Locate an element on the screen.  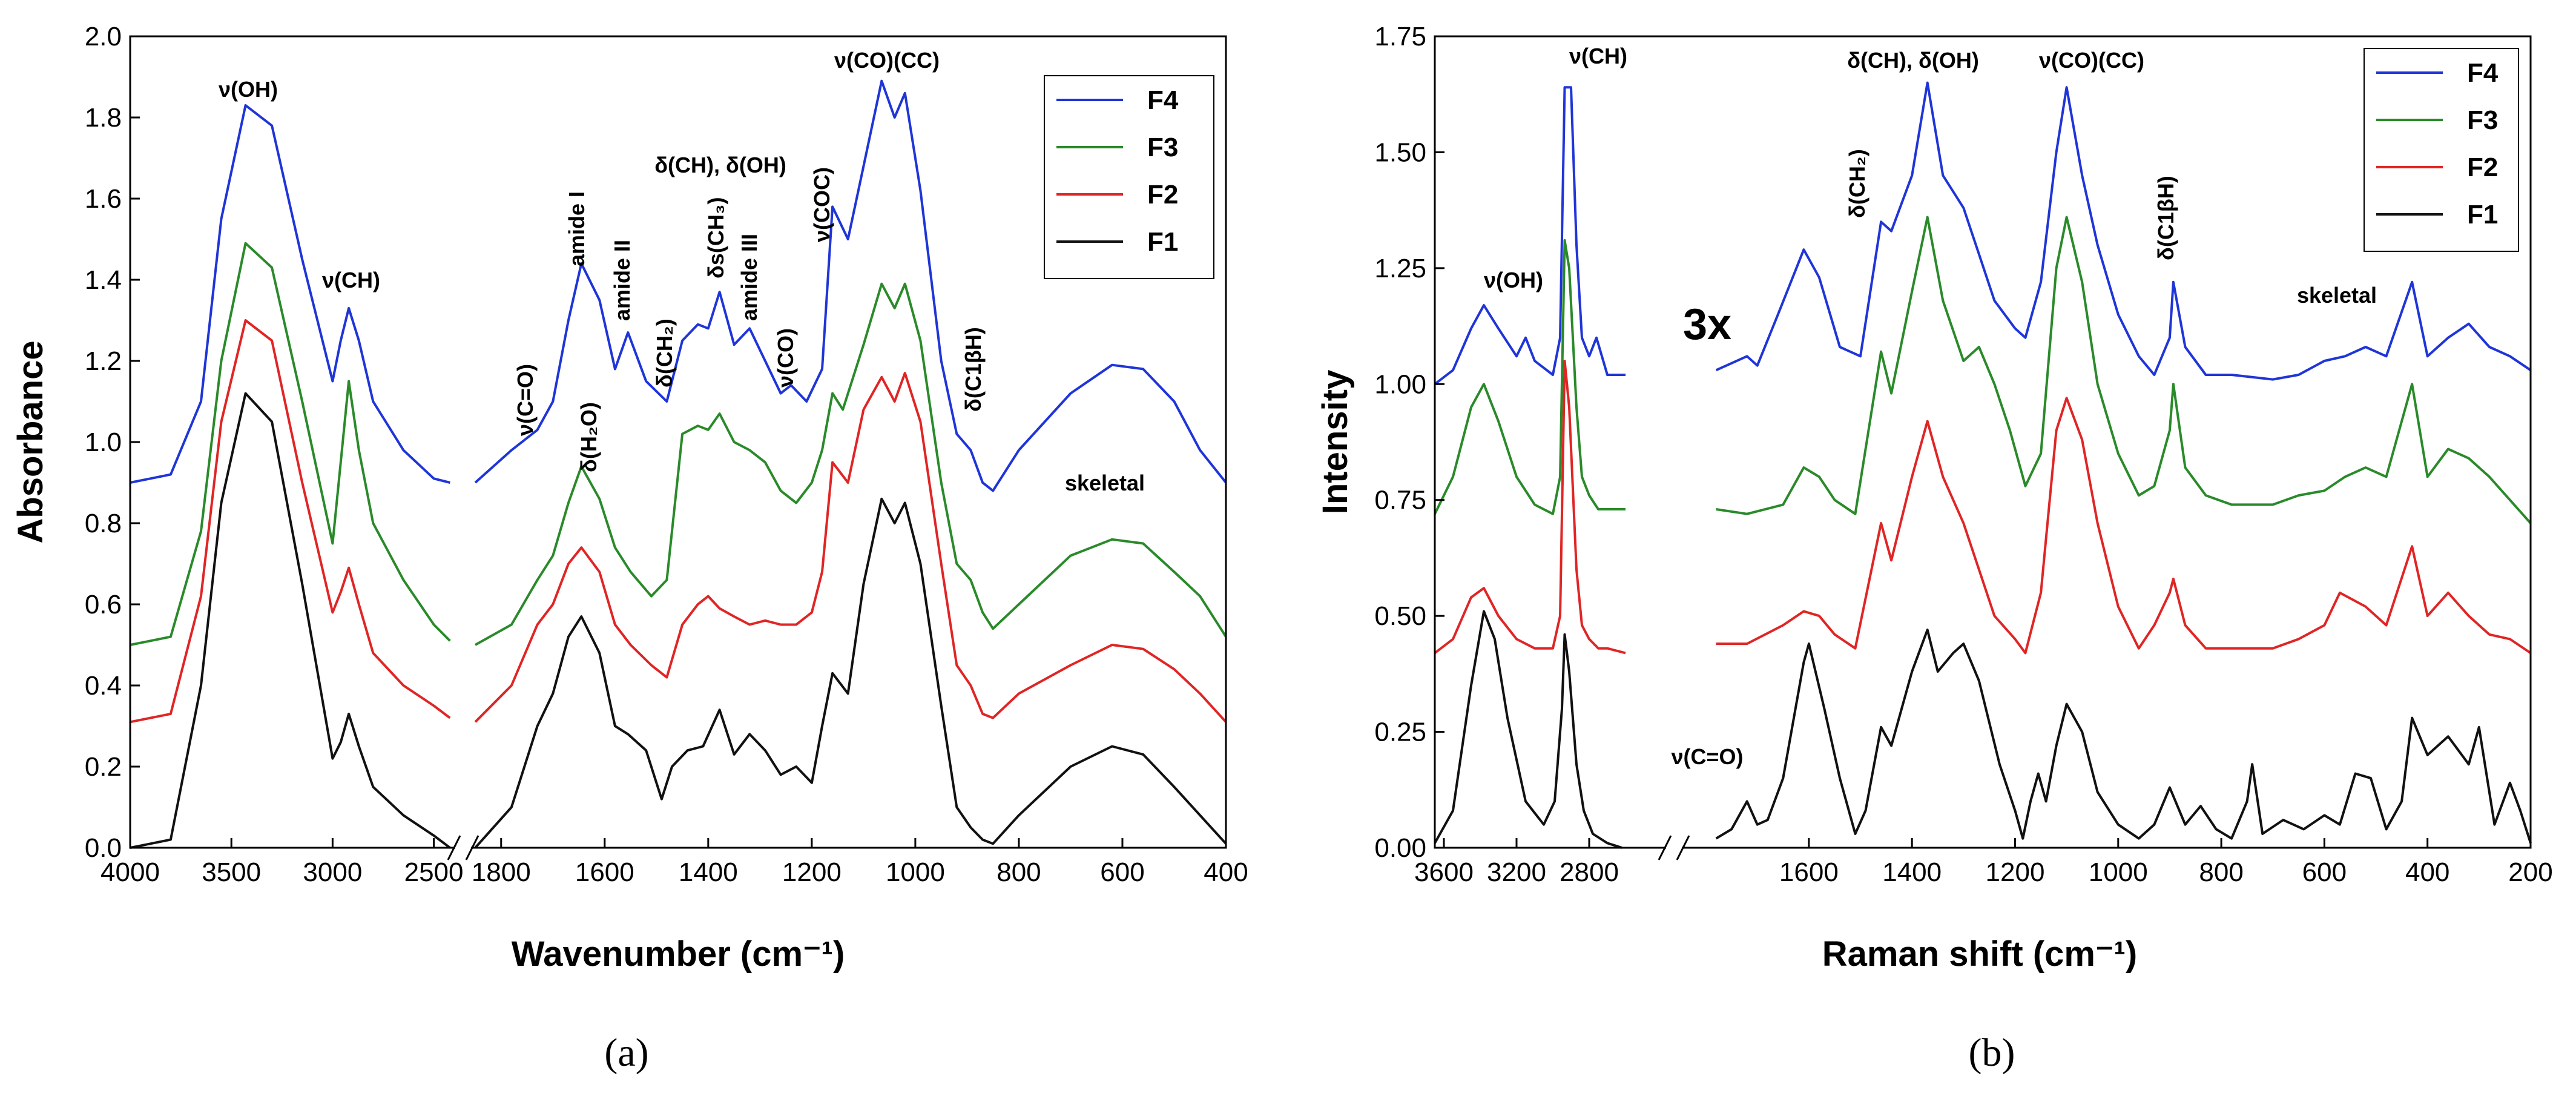
annotation-v-ch: ν(CH) is located at coordinates (351, 280).